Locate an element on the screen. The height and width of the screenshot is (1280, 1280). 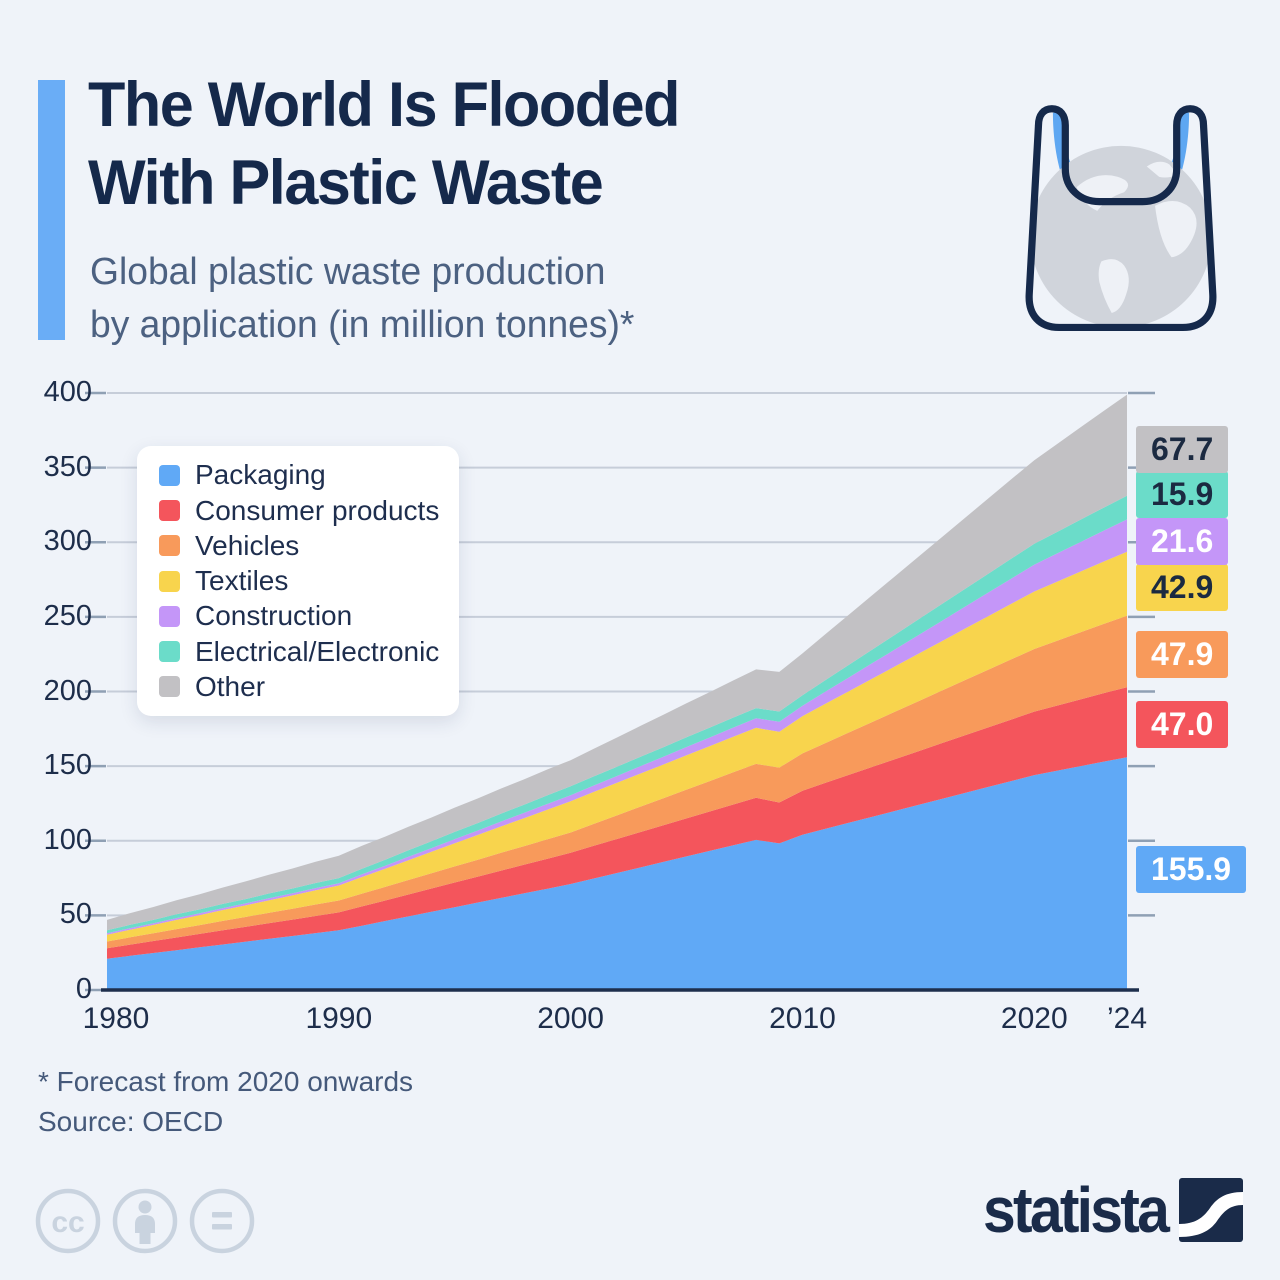
subtitle-line-2: by application (in million tonnes)* is located at coordinates (362, 325).